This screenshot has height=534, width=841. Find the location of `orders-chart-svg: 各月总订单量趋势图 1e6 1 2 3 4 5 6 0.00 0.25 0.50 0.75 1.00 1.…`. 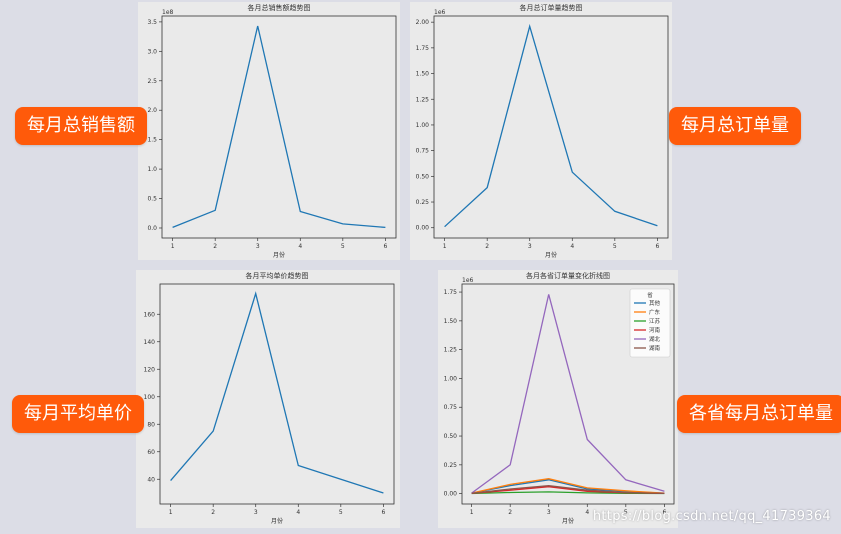

orders-chart-svg: 各月总订单量趋势图 1e6 1 2 3 4 5 6 0.00 0.25 0.50 0.75 1.00 1.… is located at coordinates (542, 131).